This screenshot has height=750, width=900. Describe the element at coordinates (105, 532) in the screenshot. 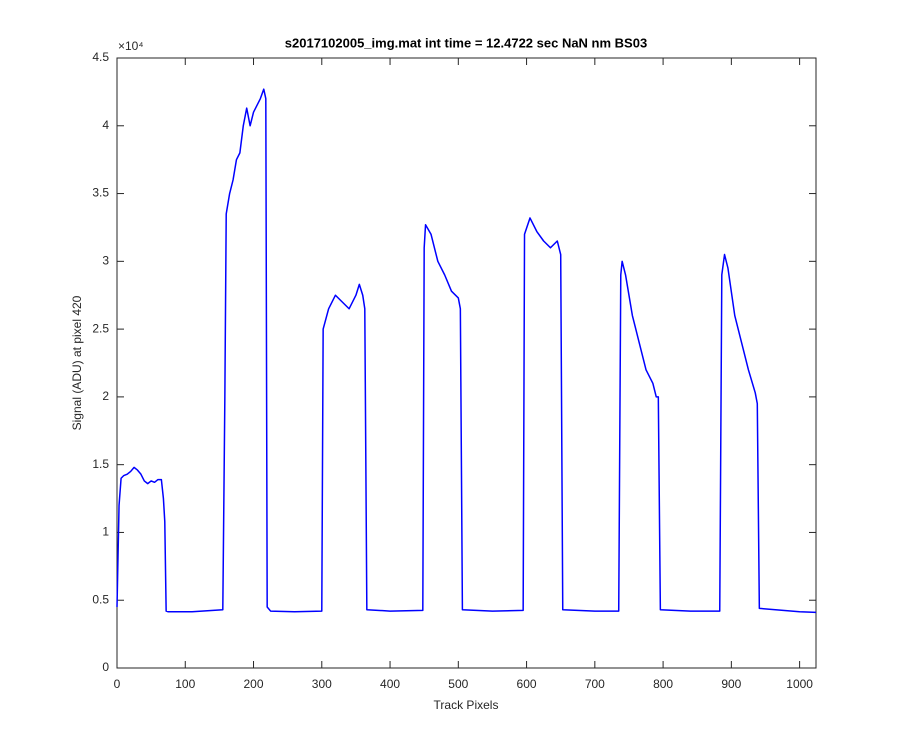

I see `y-tick-label: 1` at that location.